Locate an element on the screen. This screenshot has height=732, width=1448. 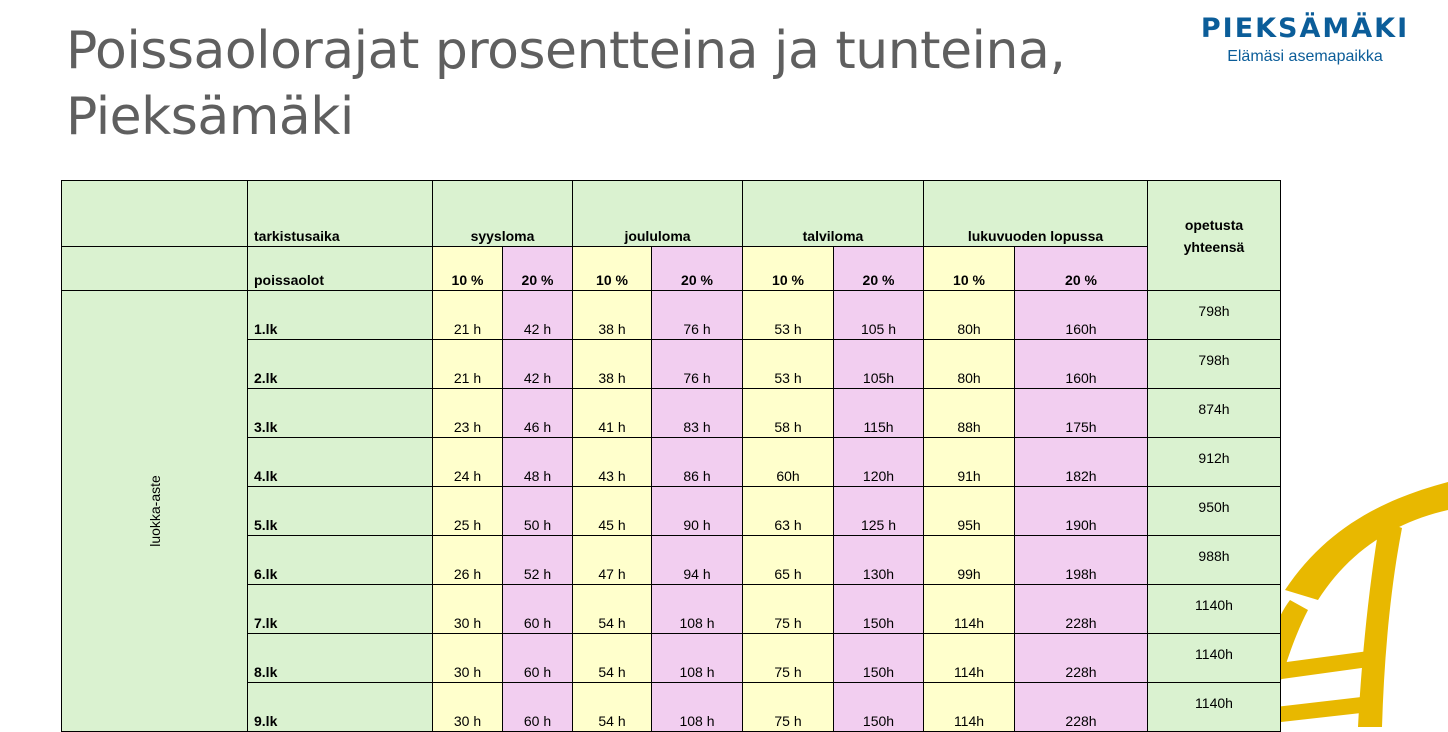
total-hours-cell: 950h is located at coordinates (1214, 511).